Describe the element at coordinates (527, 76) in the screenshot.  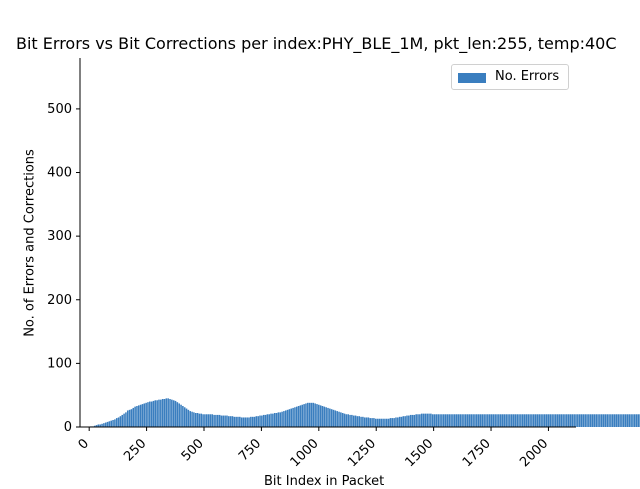
I see `legend-label: No. Errors` at that location.